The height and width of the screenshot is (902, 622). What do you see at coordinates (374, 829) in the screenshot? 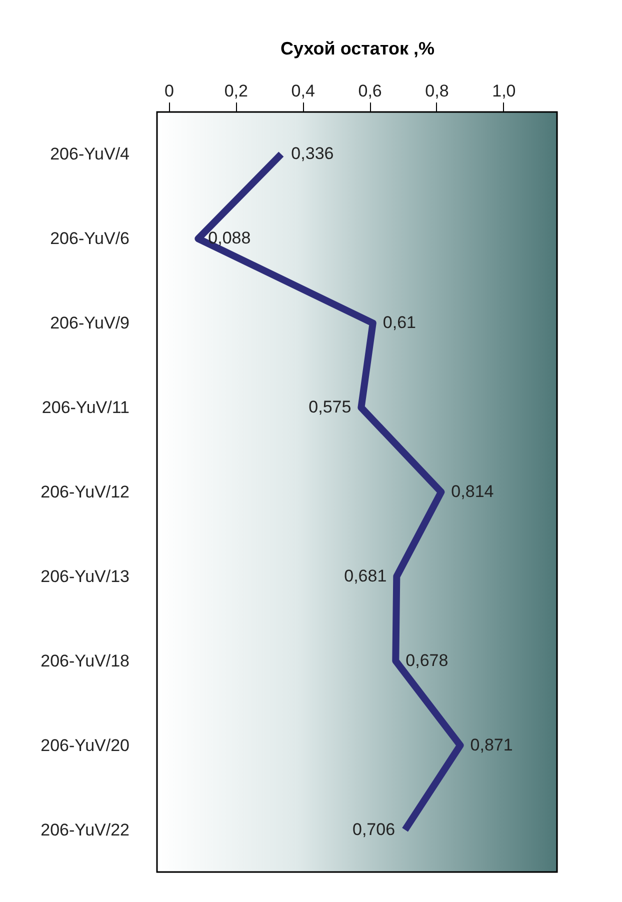
I see `data-label: 0,706` at bounding box center [374, 829].